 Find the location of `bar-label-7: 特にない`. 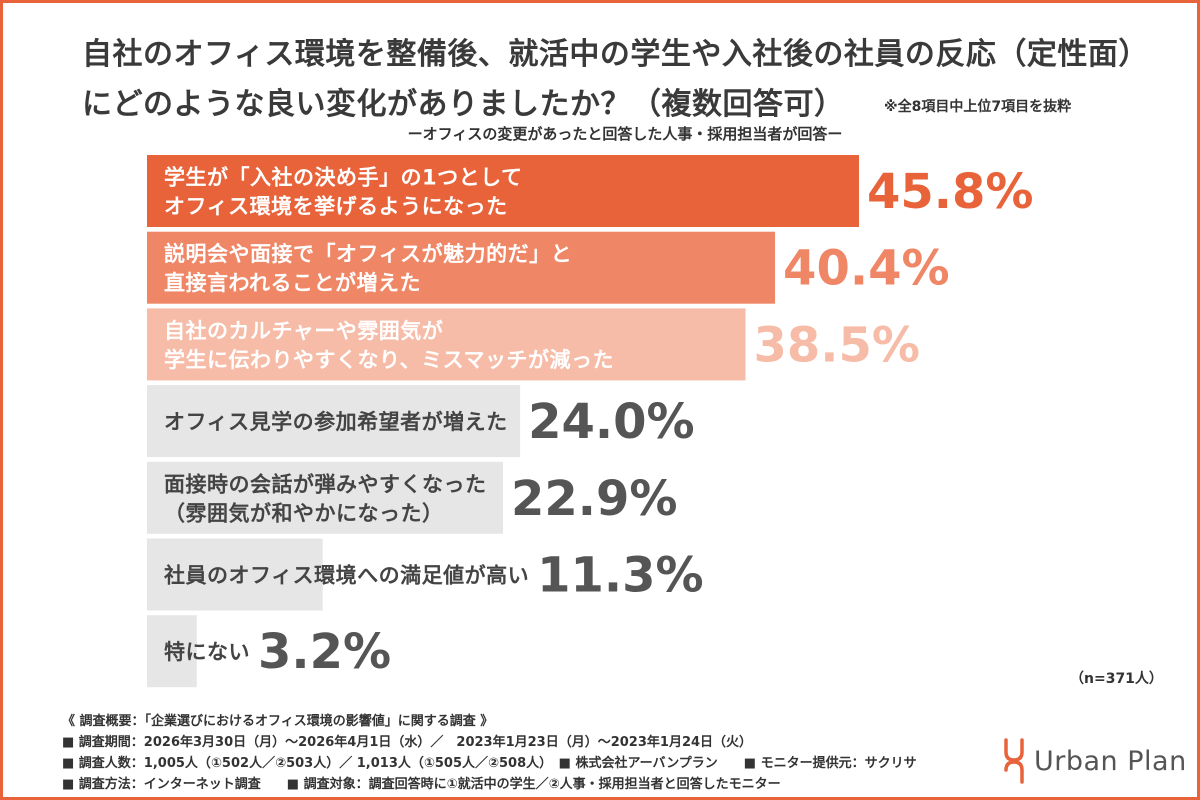

bar-label-7: 特にない is located at coordinates (207, 652).